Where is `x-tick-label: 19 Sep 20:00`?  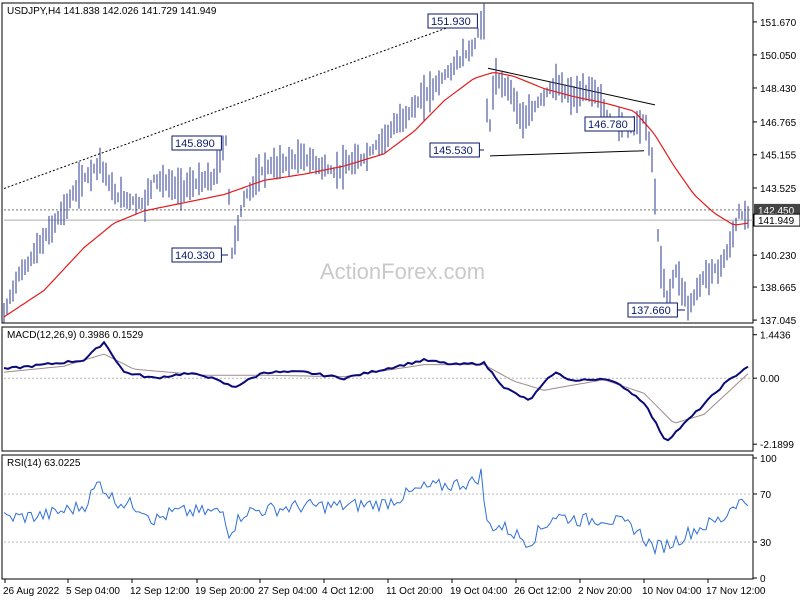 x-tick-label: 19 Sep 20:00 is located at coordinates (225, 591).